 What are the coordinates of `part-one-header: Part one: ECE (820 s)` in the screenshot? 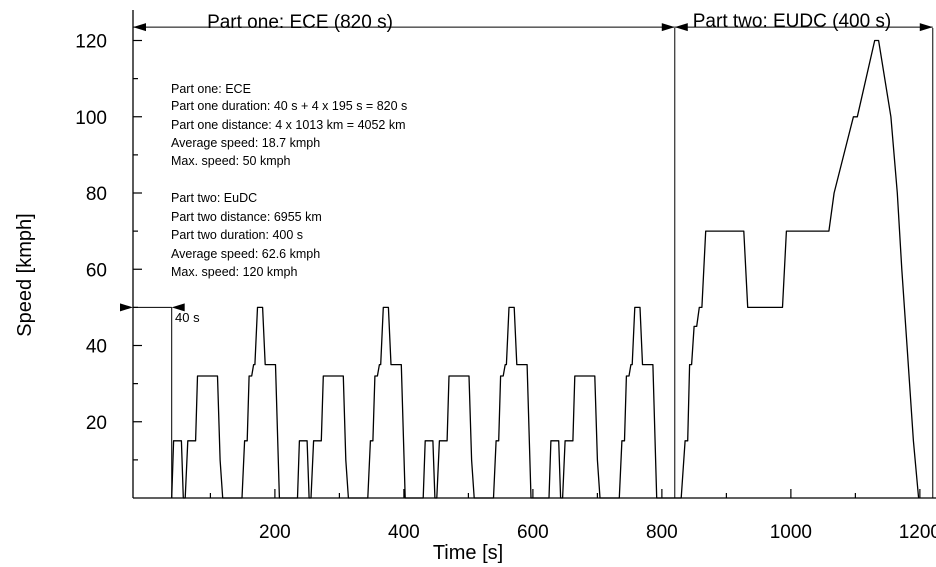 It's located at (300, 22).